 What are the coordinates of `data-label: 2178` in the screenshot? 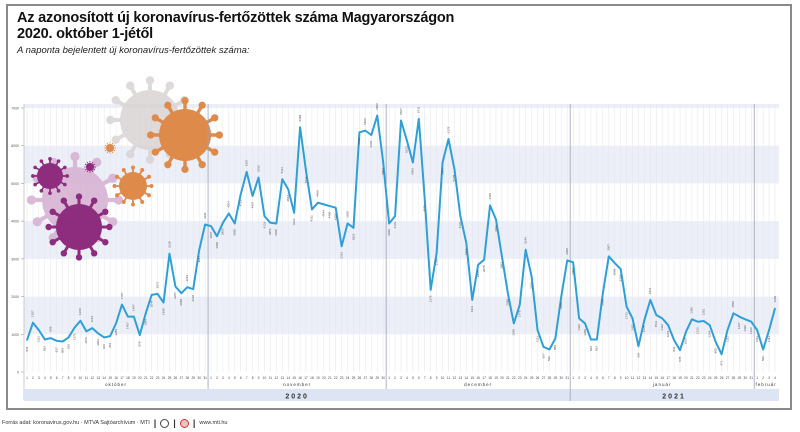 It's located at (430, 298).